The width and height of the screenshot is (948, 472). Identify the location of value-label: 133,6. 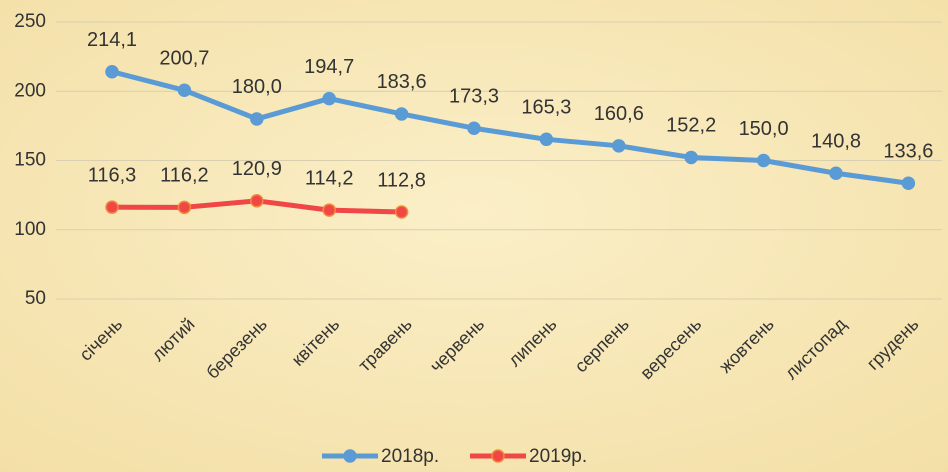
(908, 151).